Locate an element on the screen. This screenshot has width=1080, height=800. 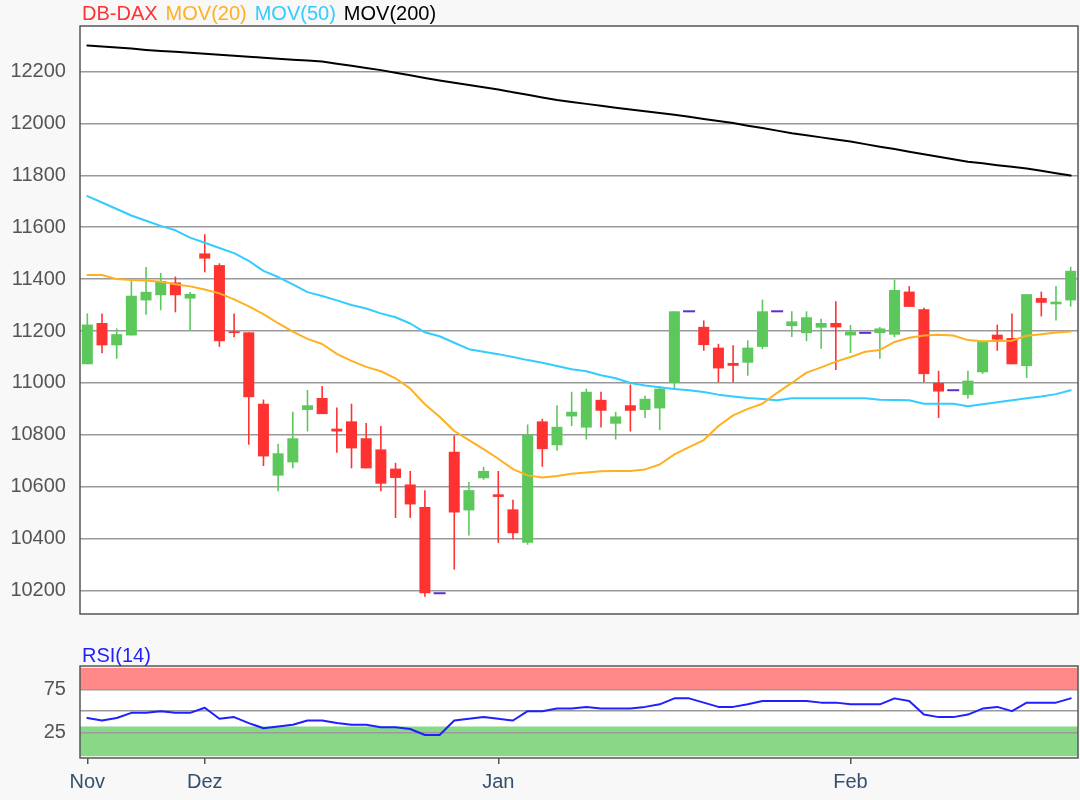
x-tick-label: Dez is located at coordinates (204, 780).